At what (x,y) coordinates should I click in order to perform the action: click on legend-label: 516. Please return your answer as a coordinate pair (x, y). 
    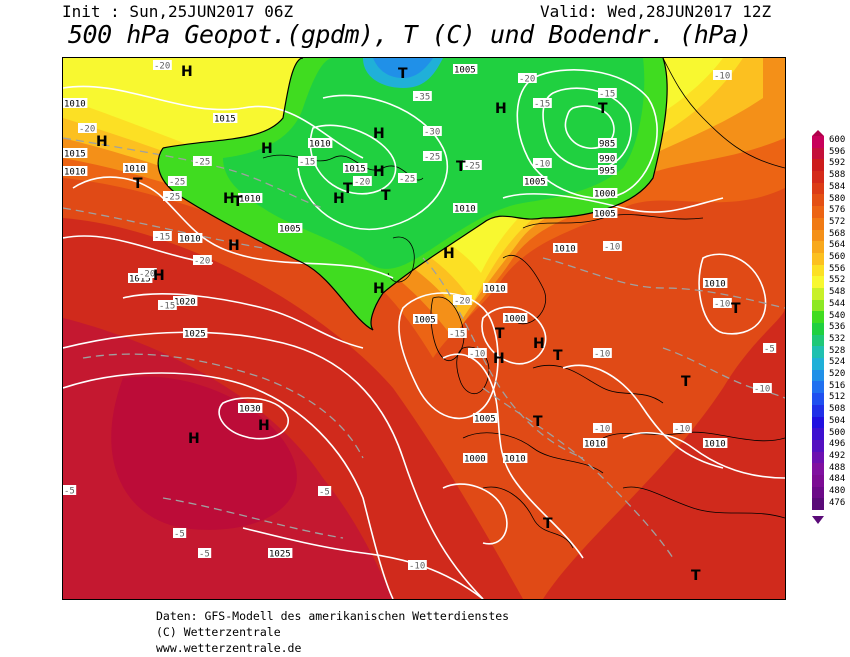
    Looking at the image, I should click on (837, 385).